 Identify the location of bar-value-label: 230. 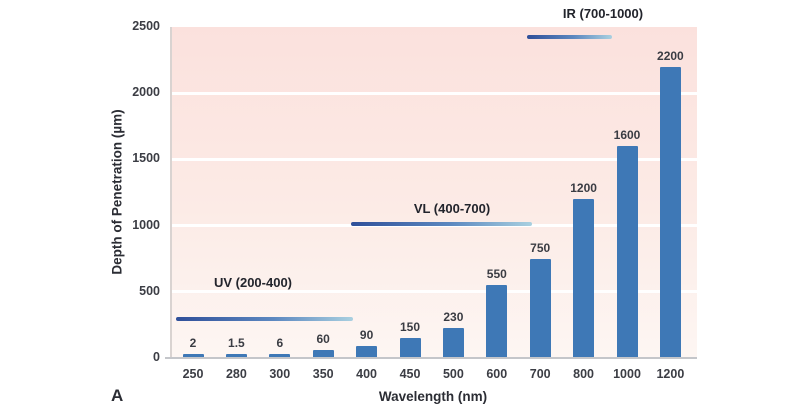
(453, 316).